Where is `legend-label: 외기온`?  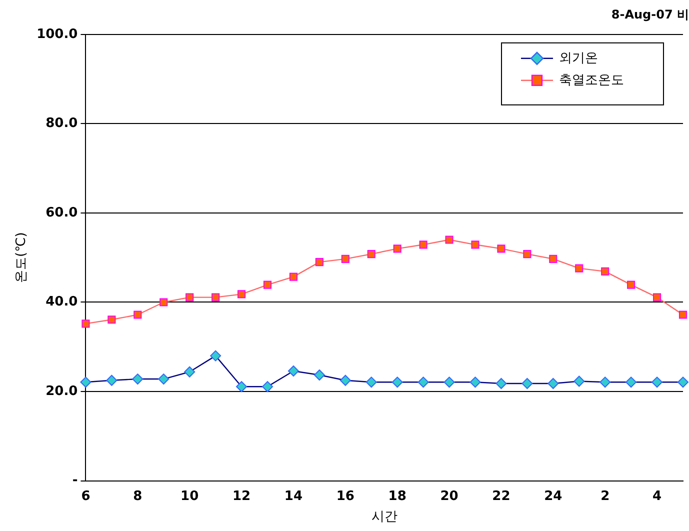
legend-label: 외기온 is located at coordinates (578, 58).